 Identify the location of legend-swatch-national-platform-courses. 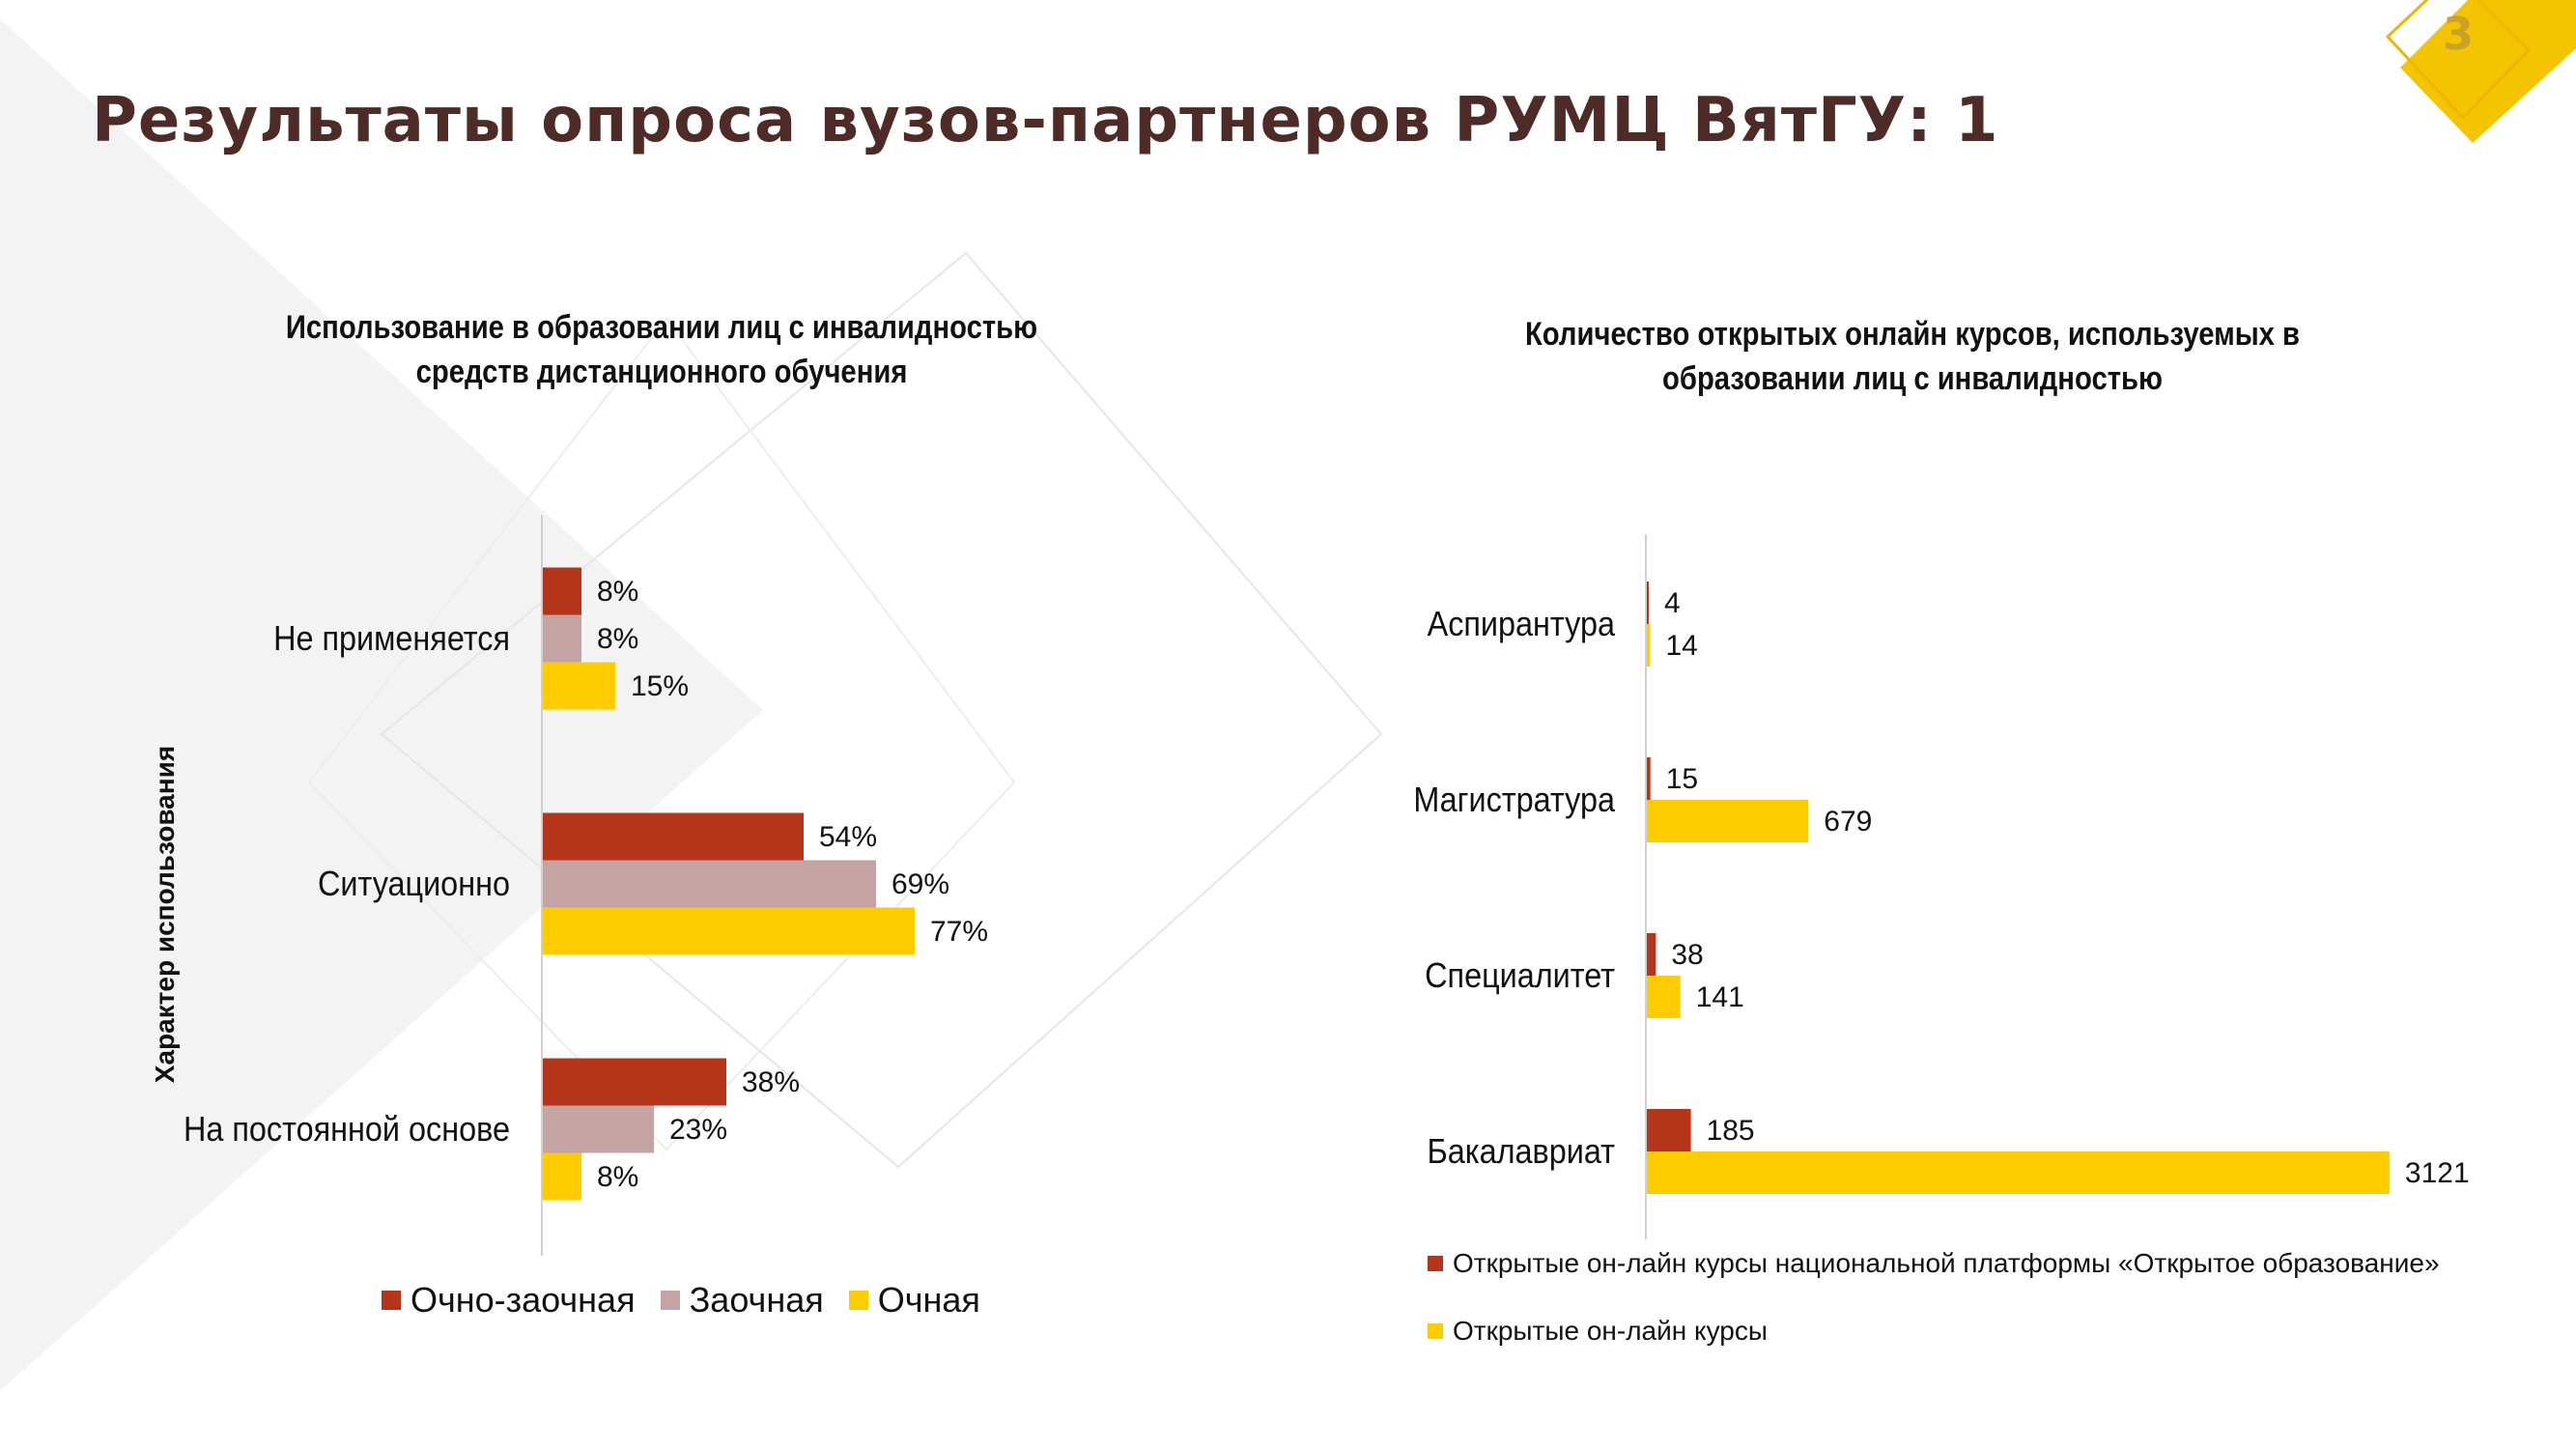
(1435, 1263).